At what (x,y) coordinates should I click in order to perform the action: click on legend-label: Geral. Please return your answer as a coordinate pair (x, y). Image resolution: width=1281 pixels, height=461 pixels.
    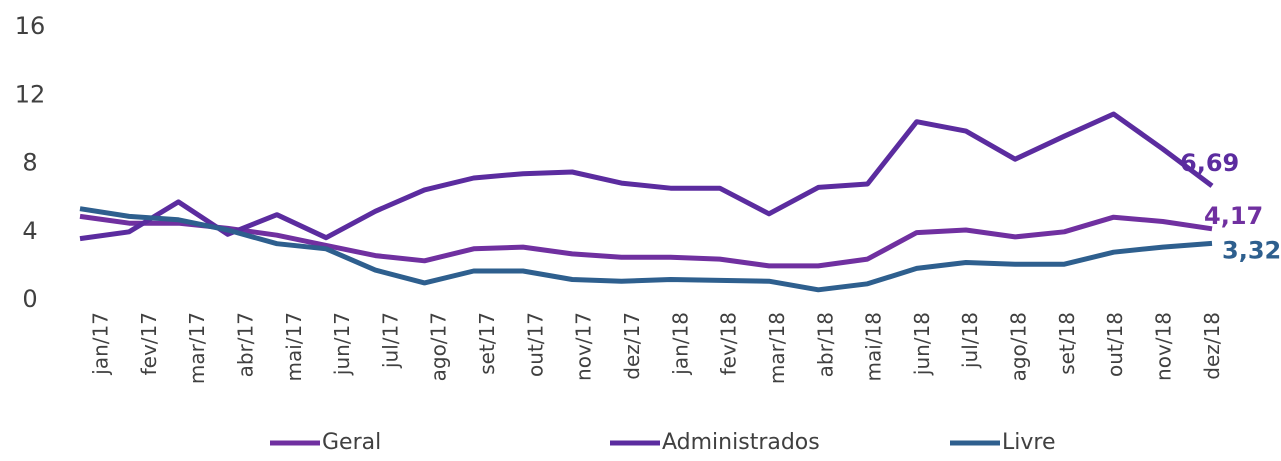
    Looking at the image, I should click on (351, 442).